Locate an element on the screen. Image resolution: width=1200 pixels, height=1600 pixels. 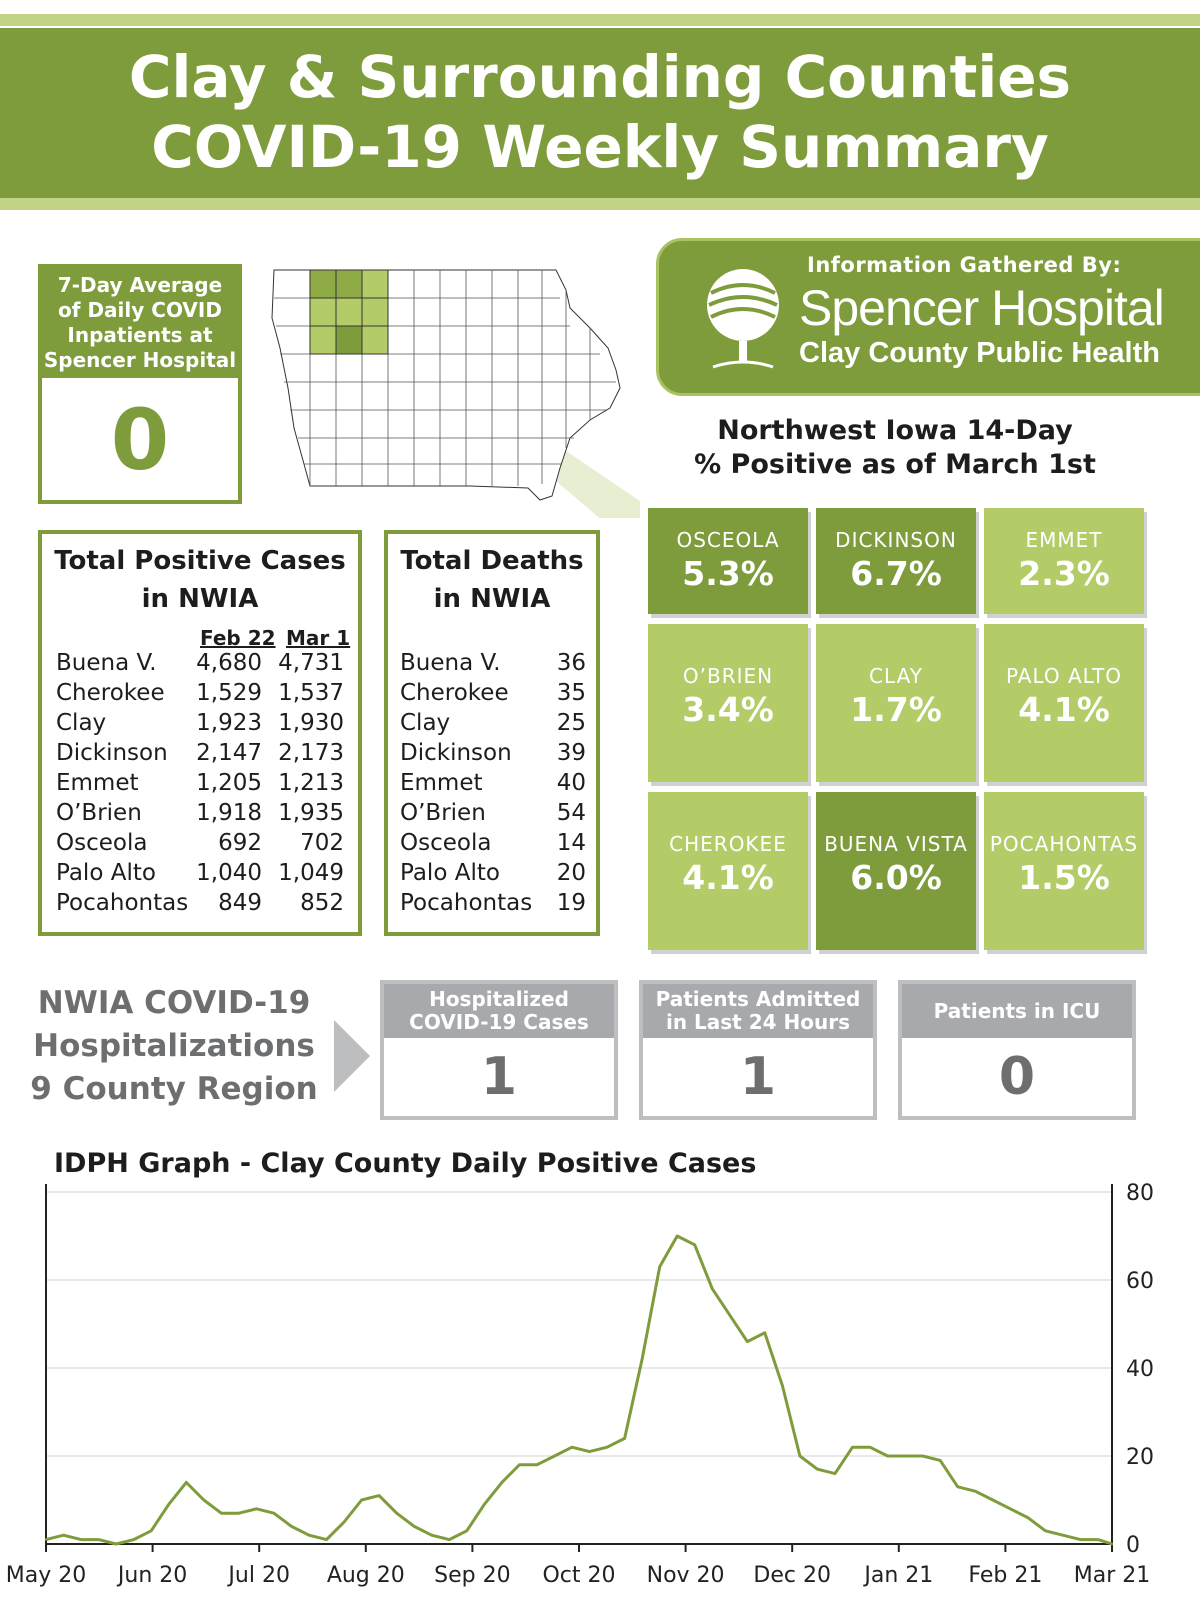
admitted-24h-value: 1 is located at coordinates (758, 1077).